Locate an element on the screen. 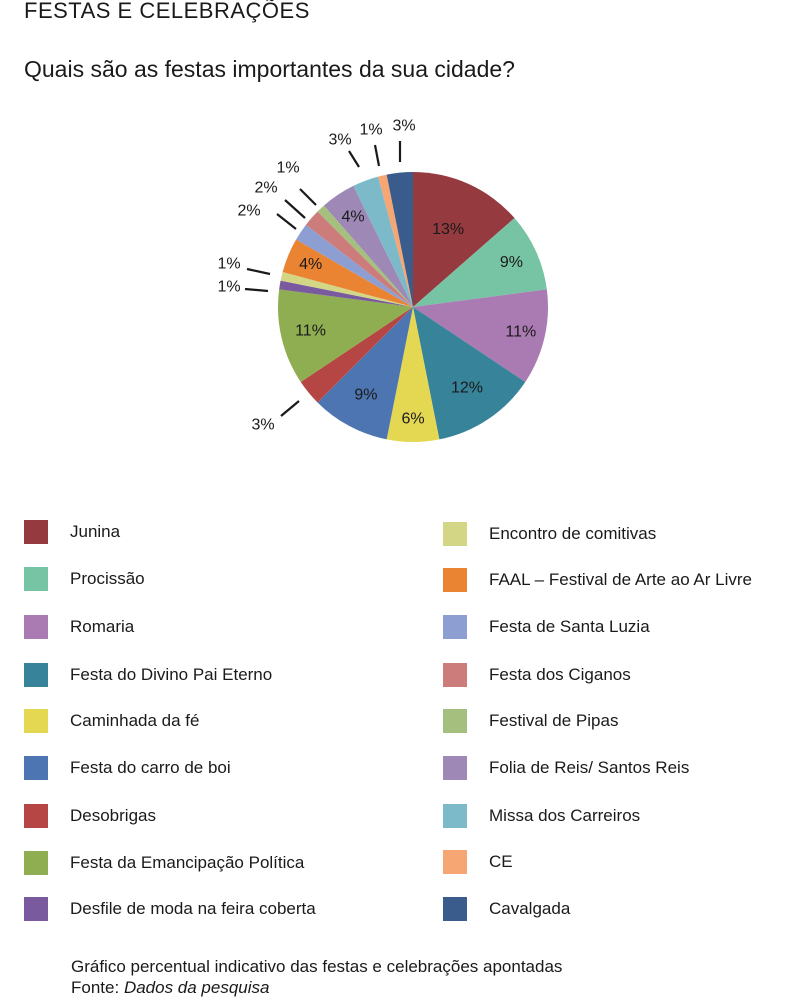 The height and width of the screenshot is (1000, 812). data-label-romaria: 11% is located at coordinates (520, 332).